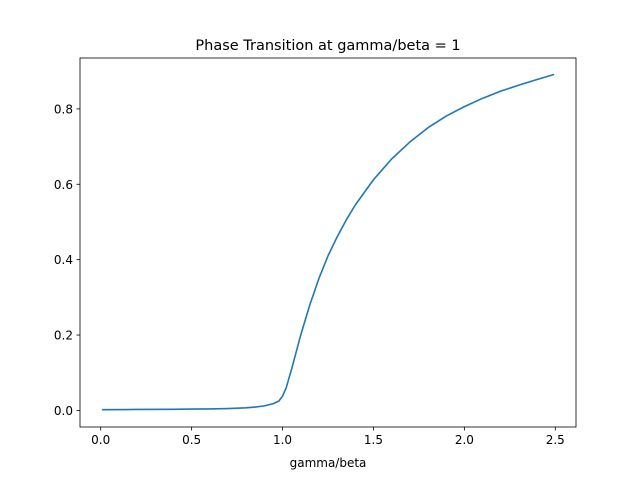 This screenshot has width=640, height=484. Describe the element at coordinates (282, 440) in the screenshot. I see `x-tick-label: 1.0` at that location.